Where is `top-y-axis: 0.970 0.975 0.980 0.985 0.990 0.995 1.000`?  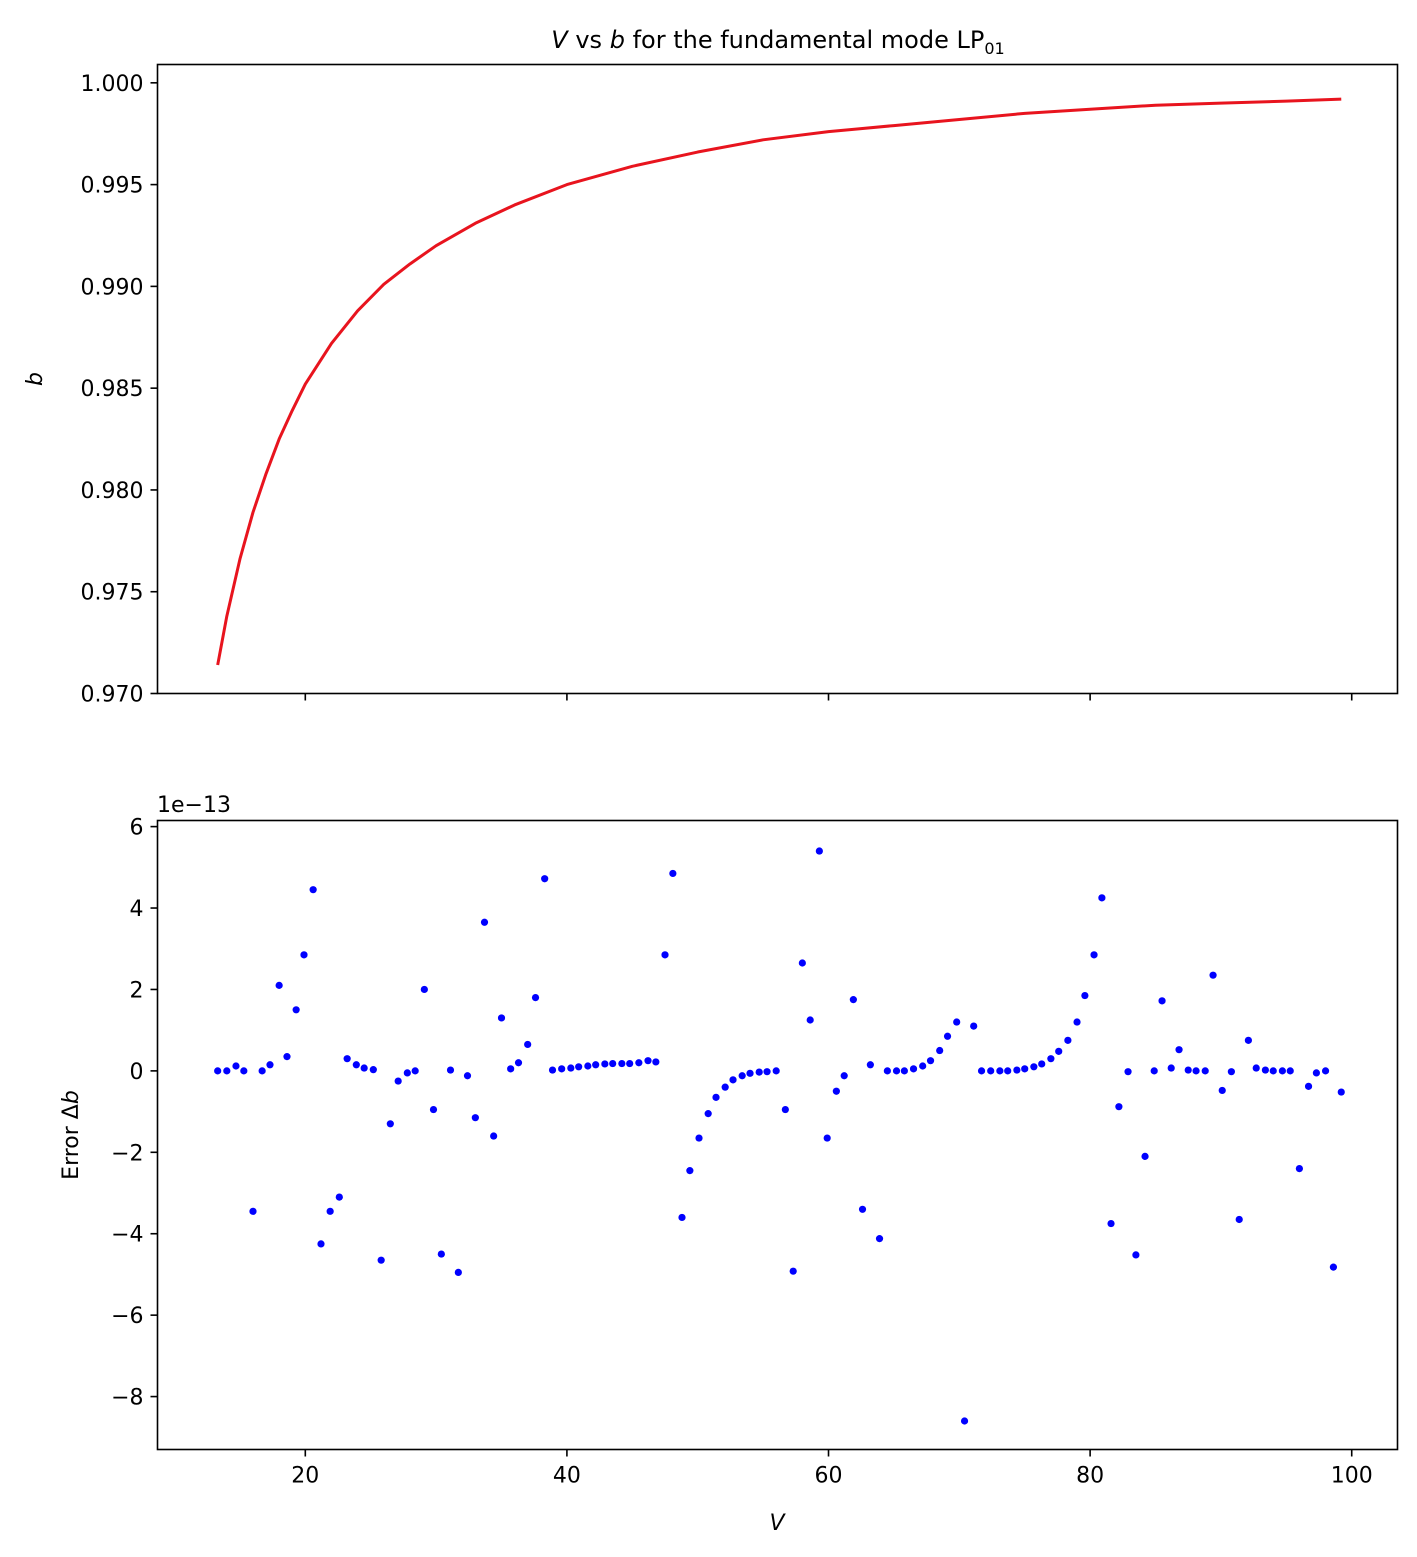 top-y-axis: 0.970 0.975 0.980 0.985 0.990 0.995 1.000 is located at coordinates (119, 390).